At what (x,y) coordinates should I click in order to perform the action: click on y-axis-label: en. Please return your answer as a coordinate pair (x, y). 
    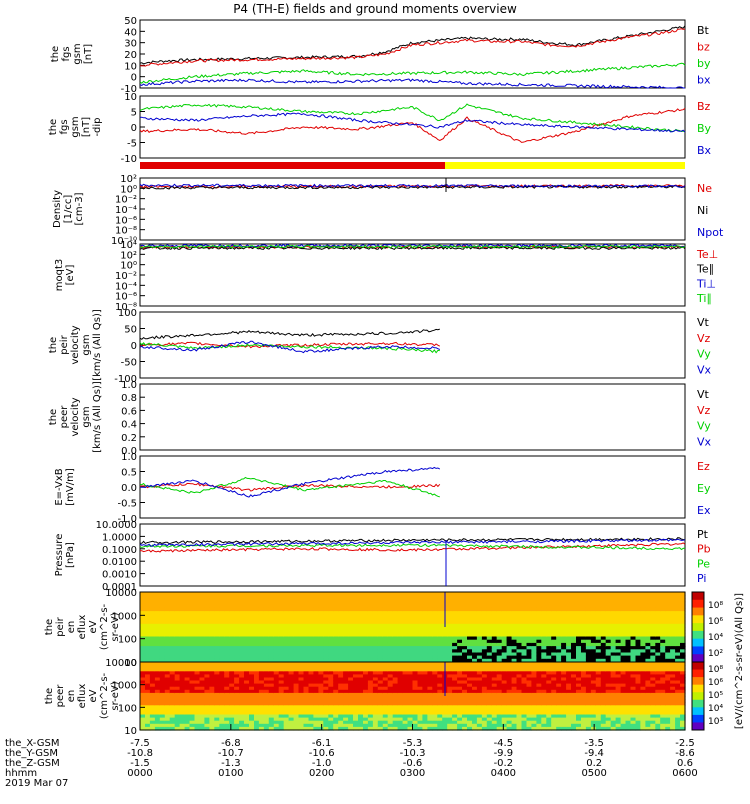
    Looking at the image, I should click on (71, 627).